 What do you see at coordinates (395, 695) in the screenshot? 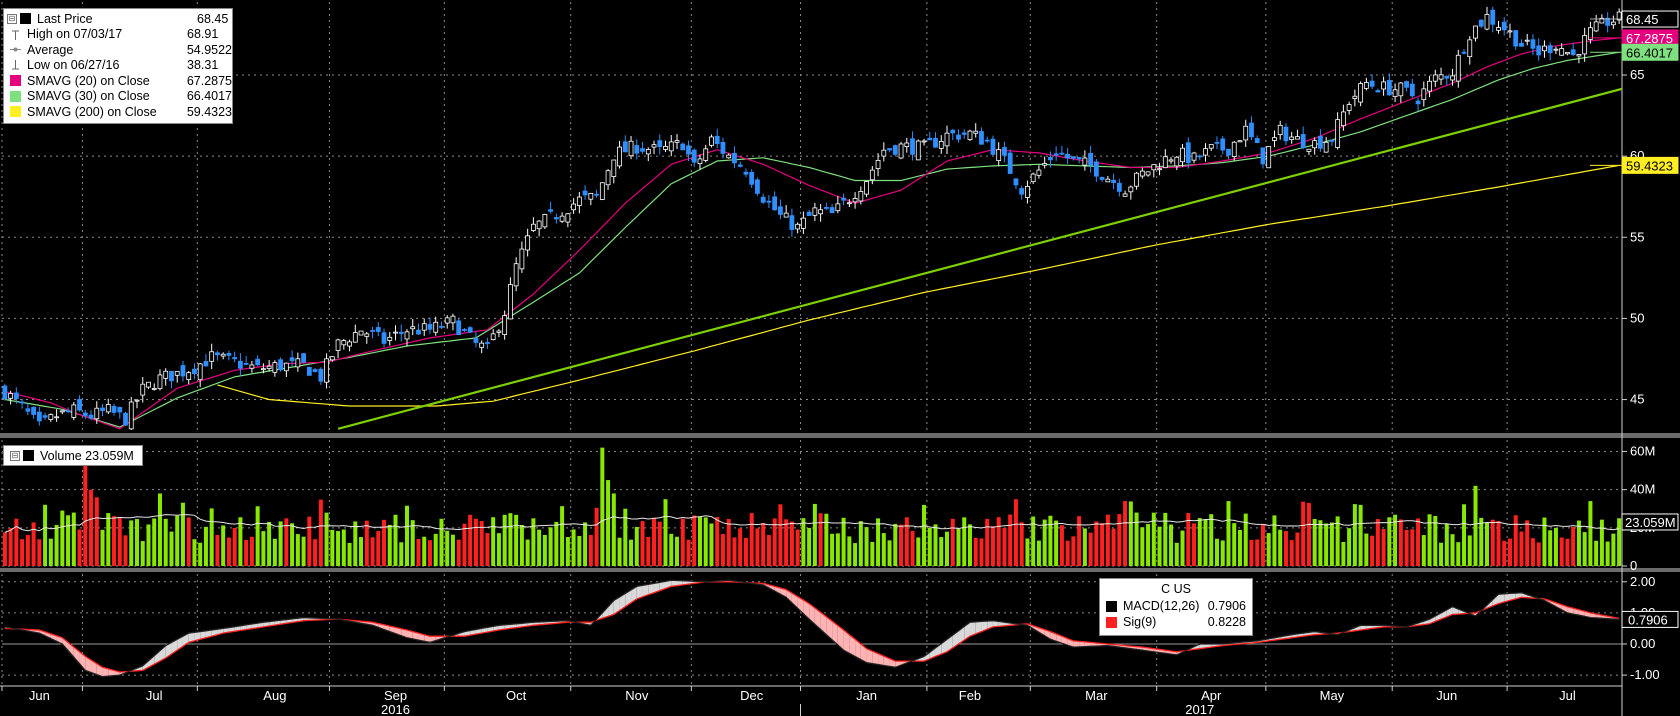
I see `x-tick-label: Sep` at bounding box center [395, 695].